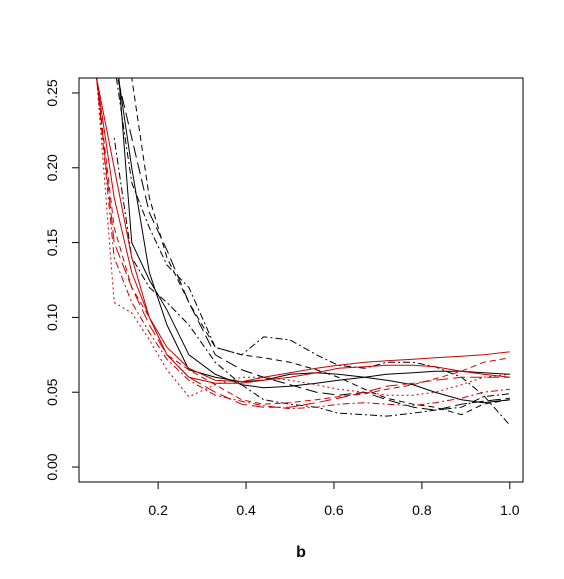 This screenshot has width=564, height=579. Describe the element at coordinates (246, 510) in the screenshot. I see `x-tick-label: 0.4` at that location.